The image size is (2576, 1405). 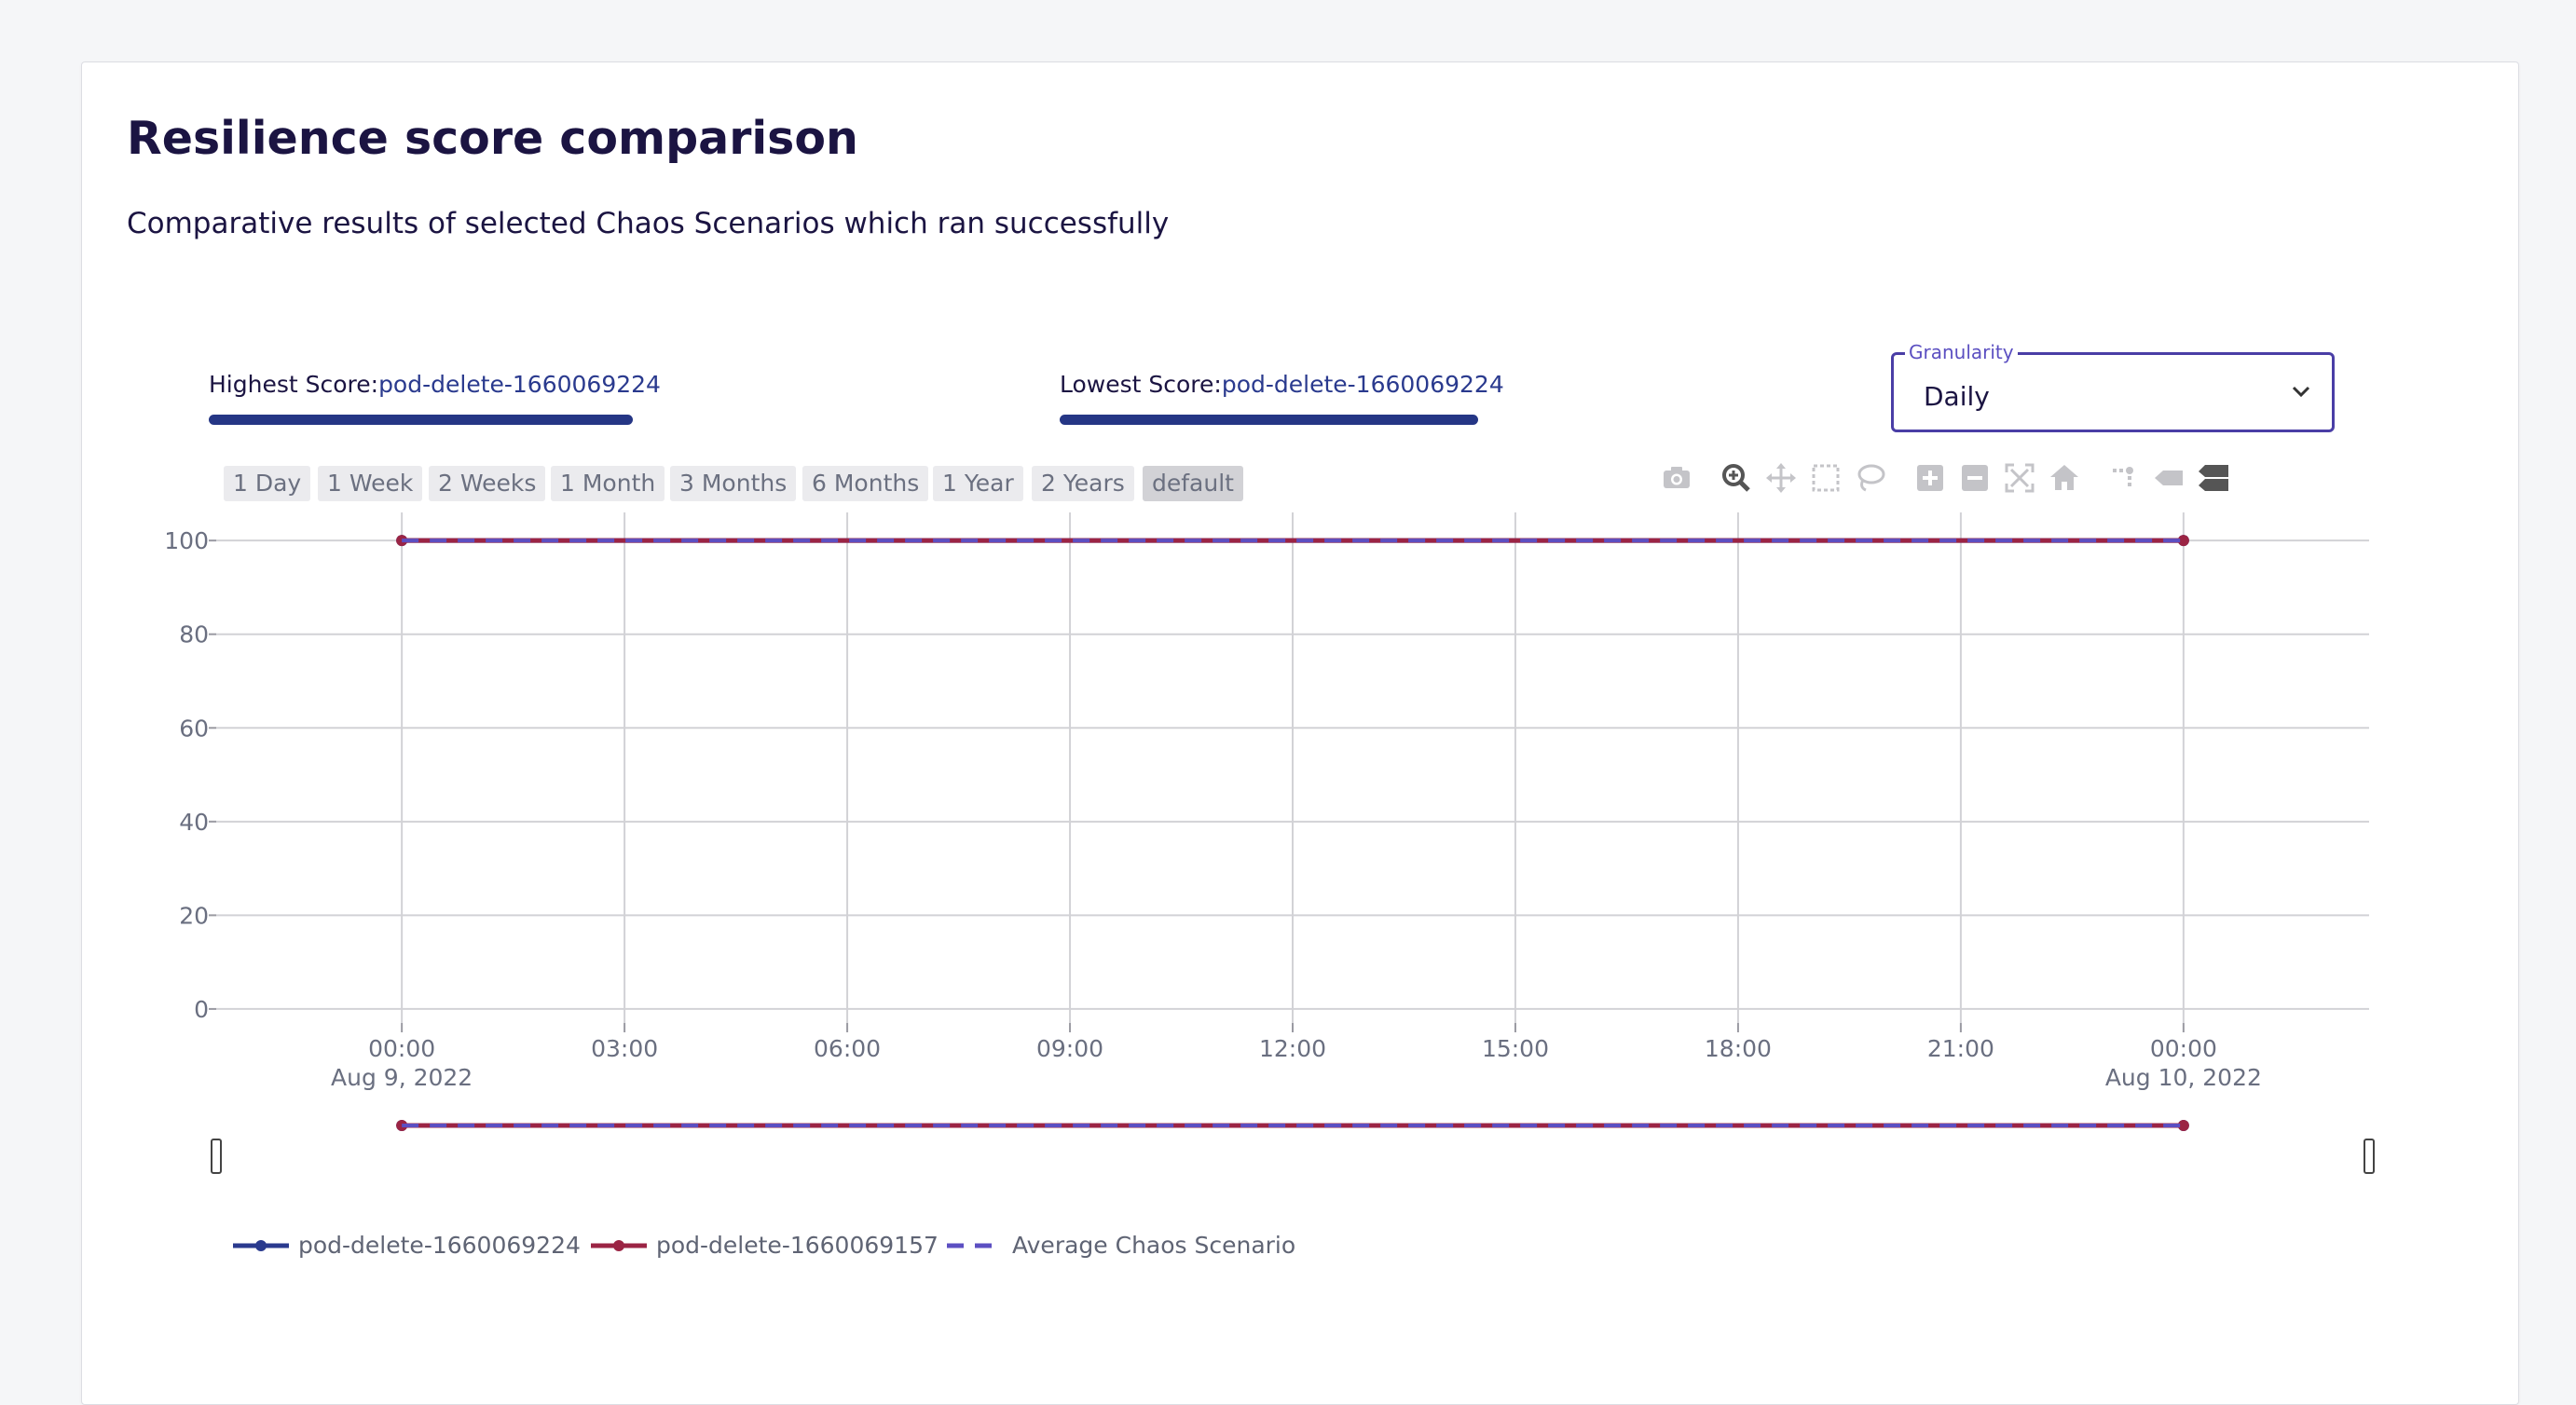 What do you see at coordinates (1069, 1049) in the screenshot?
I see `x-tick-label: 09:00` at bounding box center [1069, 1049].